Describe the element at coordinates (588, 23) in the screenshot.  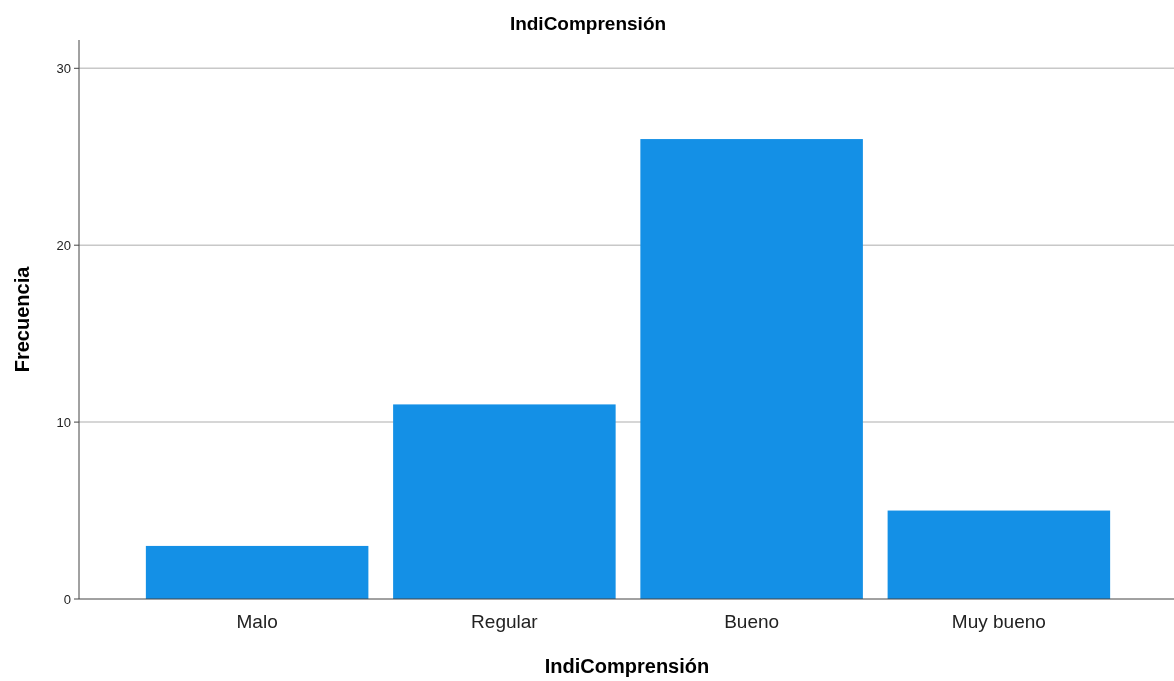
I see `chart-title: IndiComprensión` at that location.